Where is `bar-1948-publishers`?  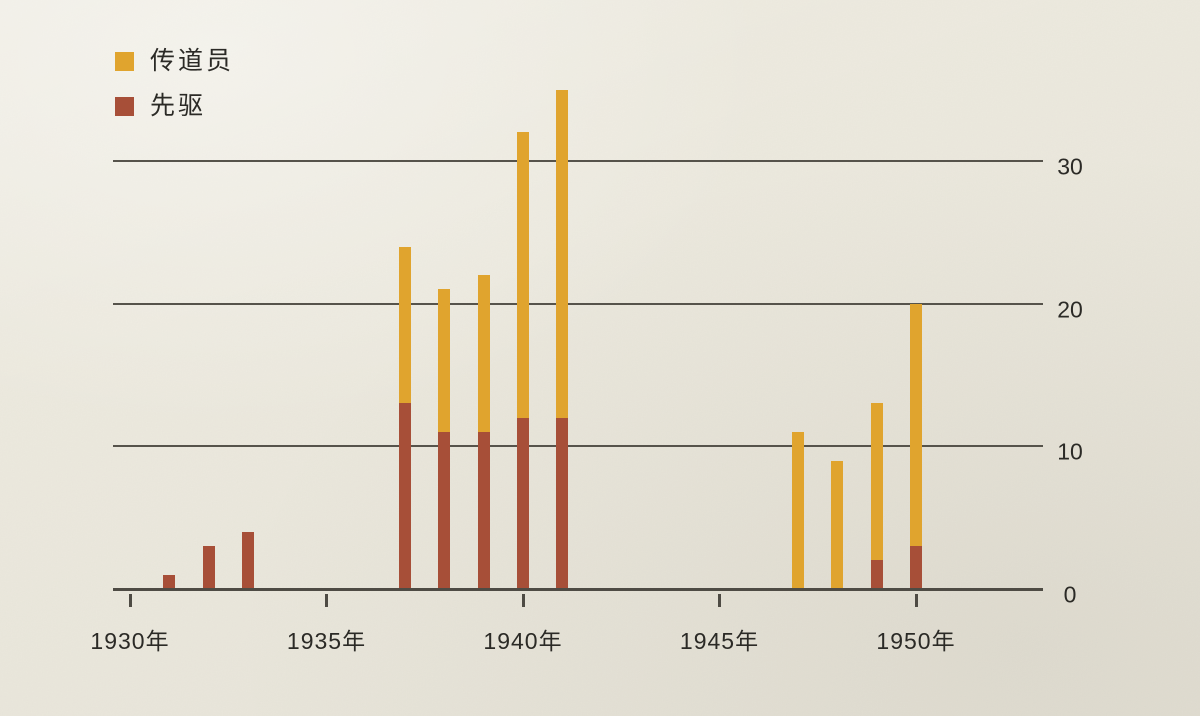 bar-1948-publishers is located at coordinates (837, 524).